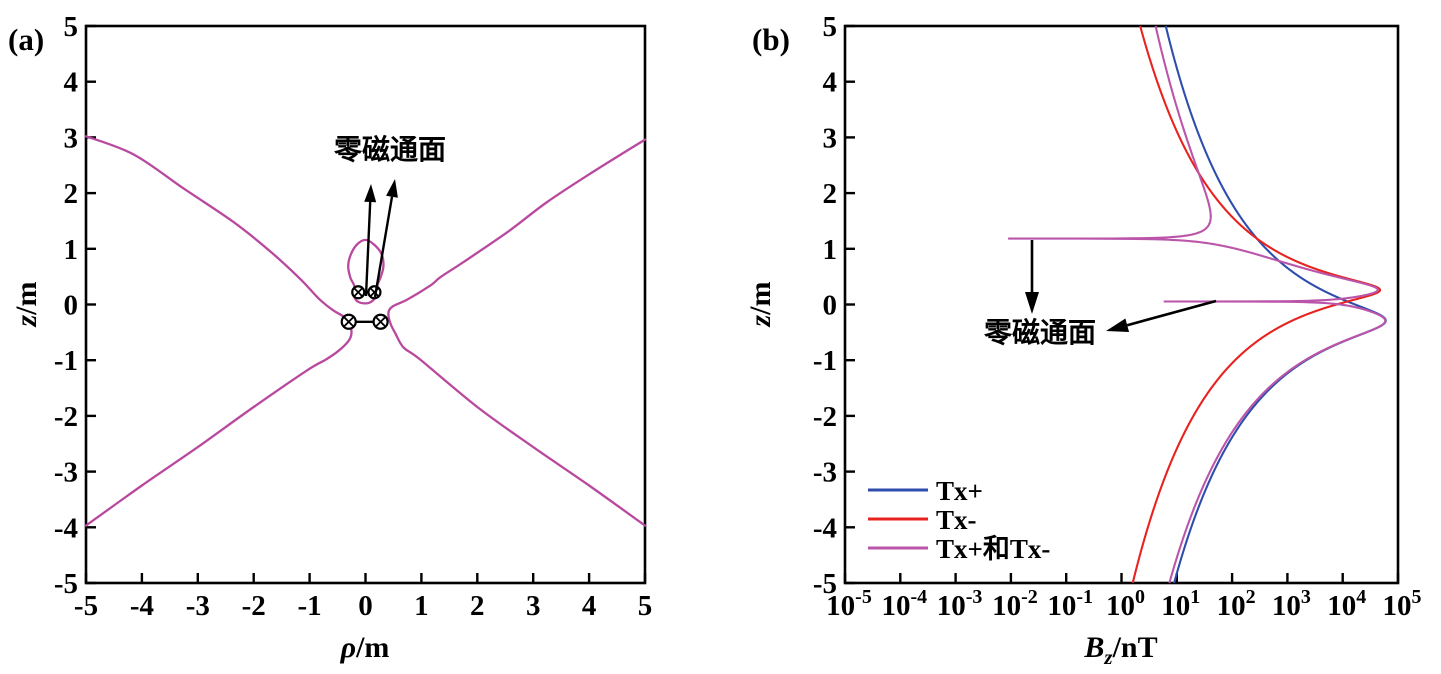  What do you see at coordinates (66, 417) in the screenshot?
I see `a-y-tick-label: -2` at bounding box center [66, 417].